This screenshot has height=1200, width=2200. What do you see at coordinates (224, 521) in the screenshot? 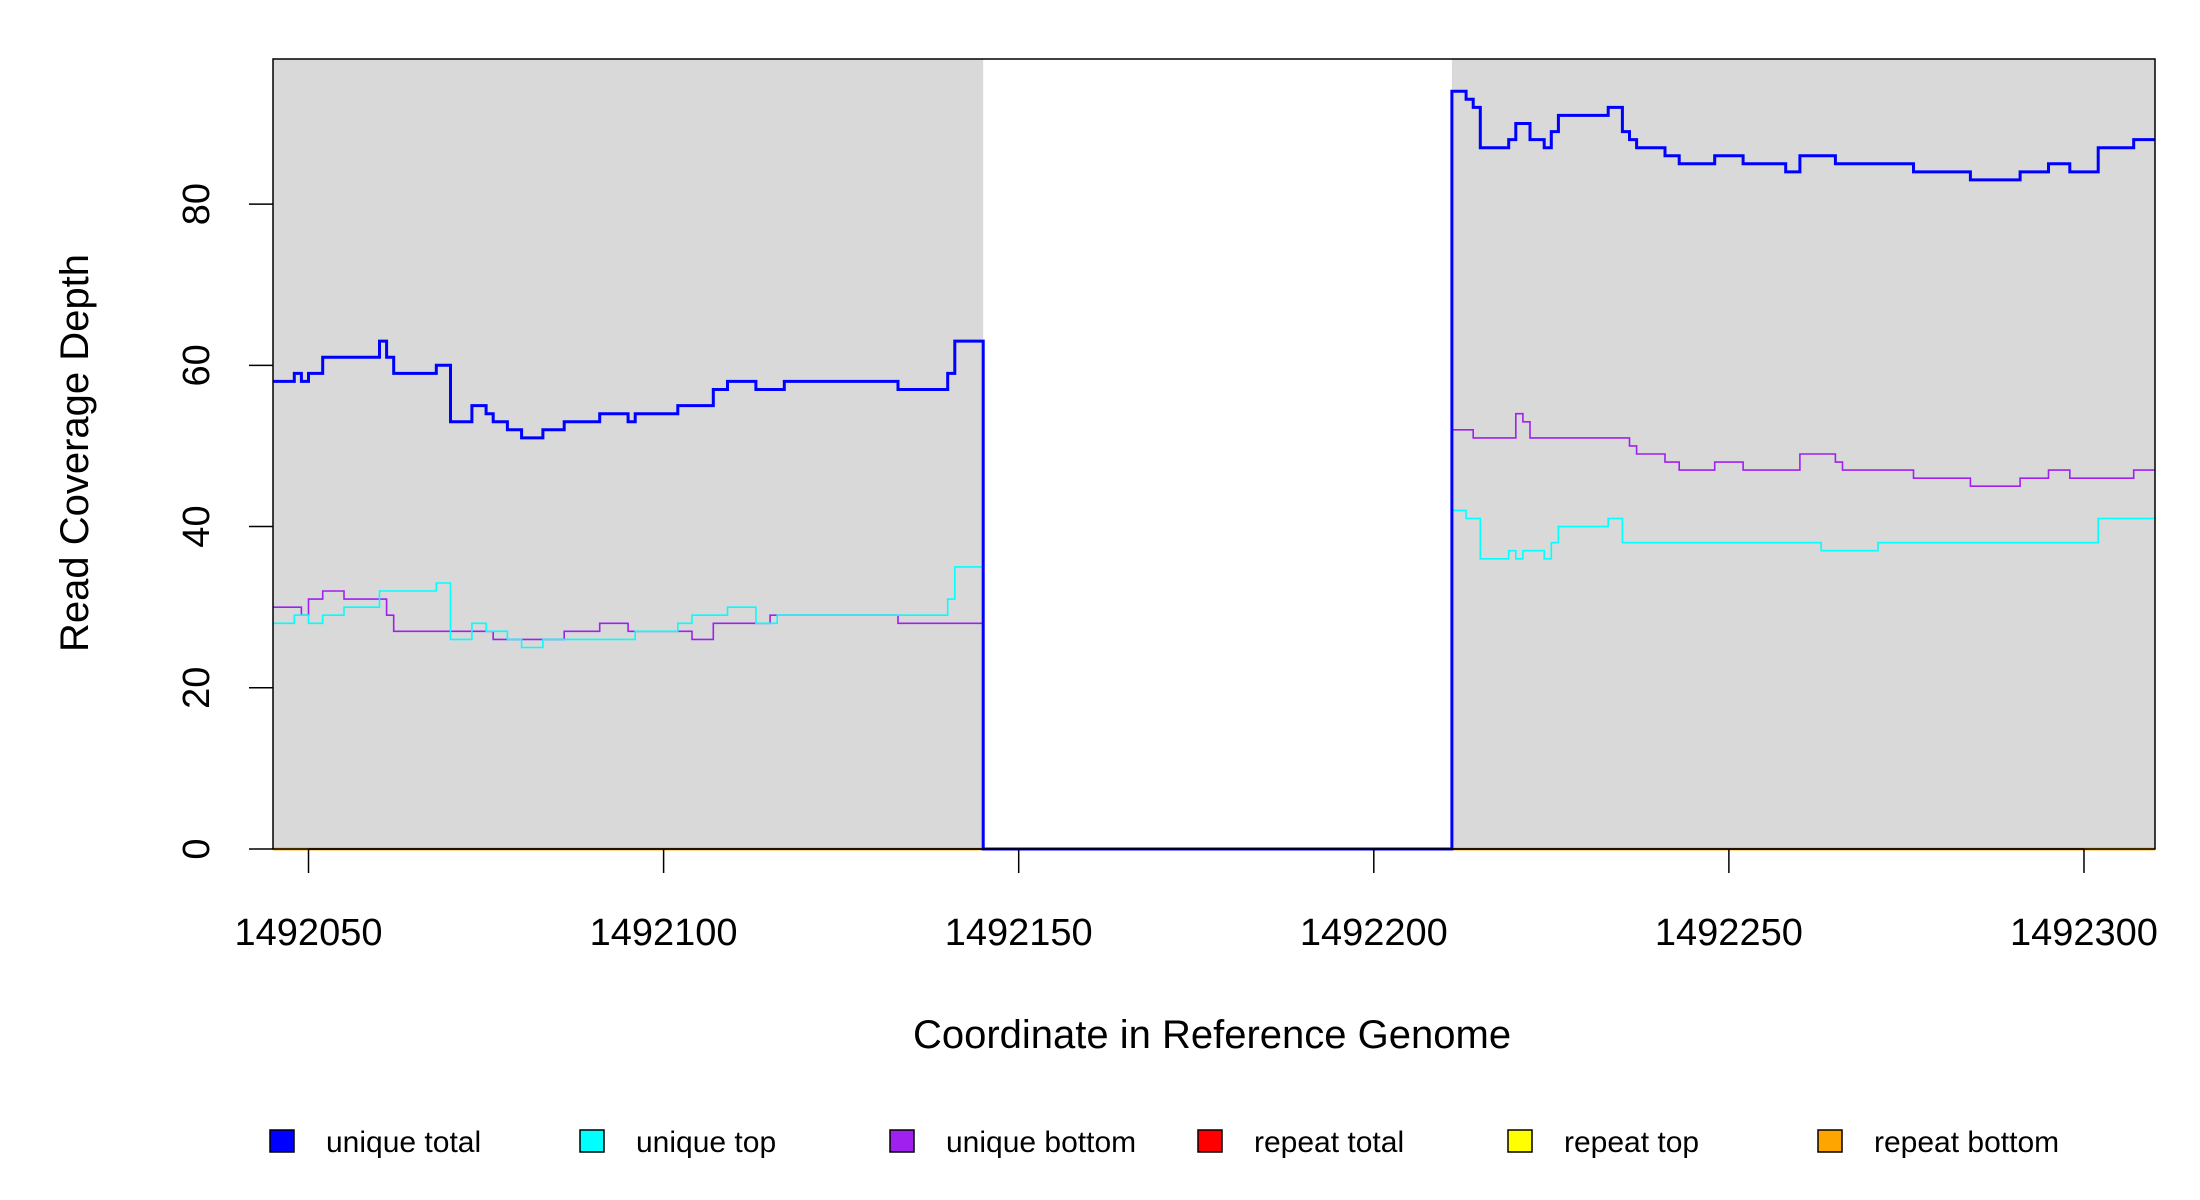
I see `y-axis: 0 20 40 60 80` at bounding box center [224, 521].